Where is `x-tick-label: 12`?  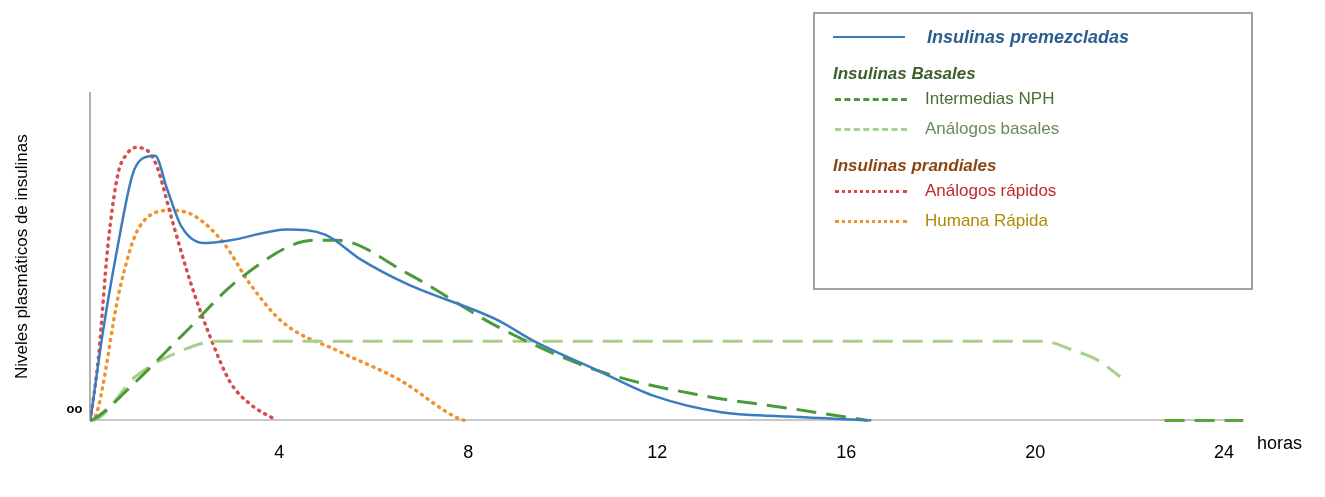 x-tick-label: 12 is located at coordinates (657, 452).